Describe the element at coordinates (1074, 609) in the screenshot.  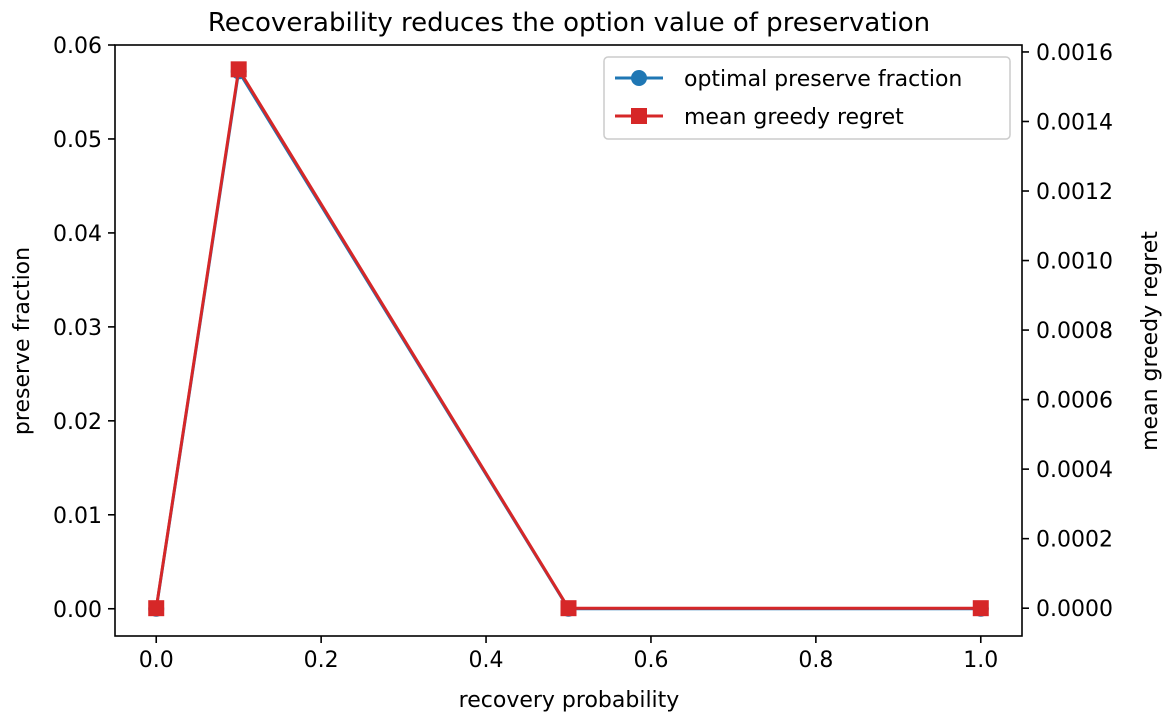
I see `y-right-tick-label: 0.0000` at that location.